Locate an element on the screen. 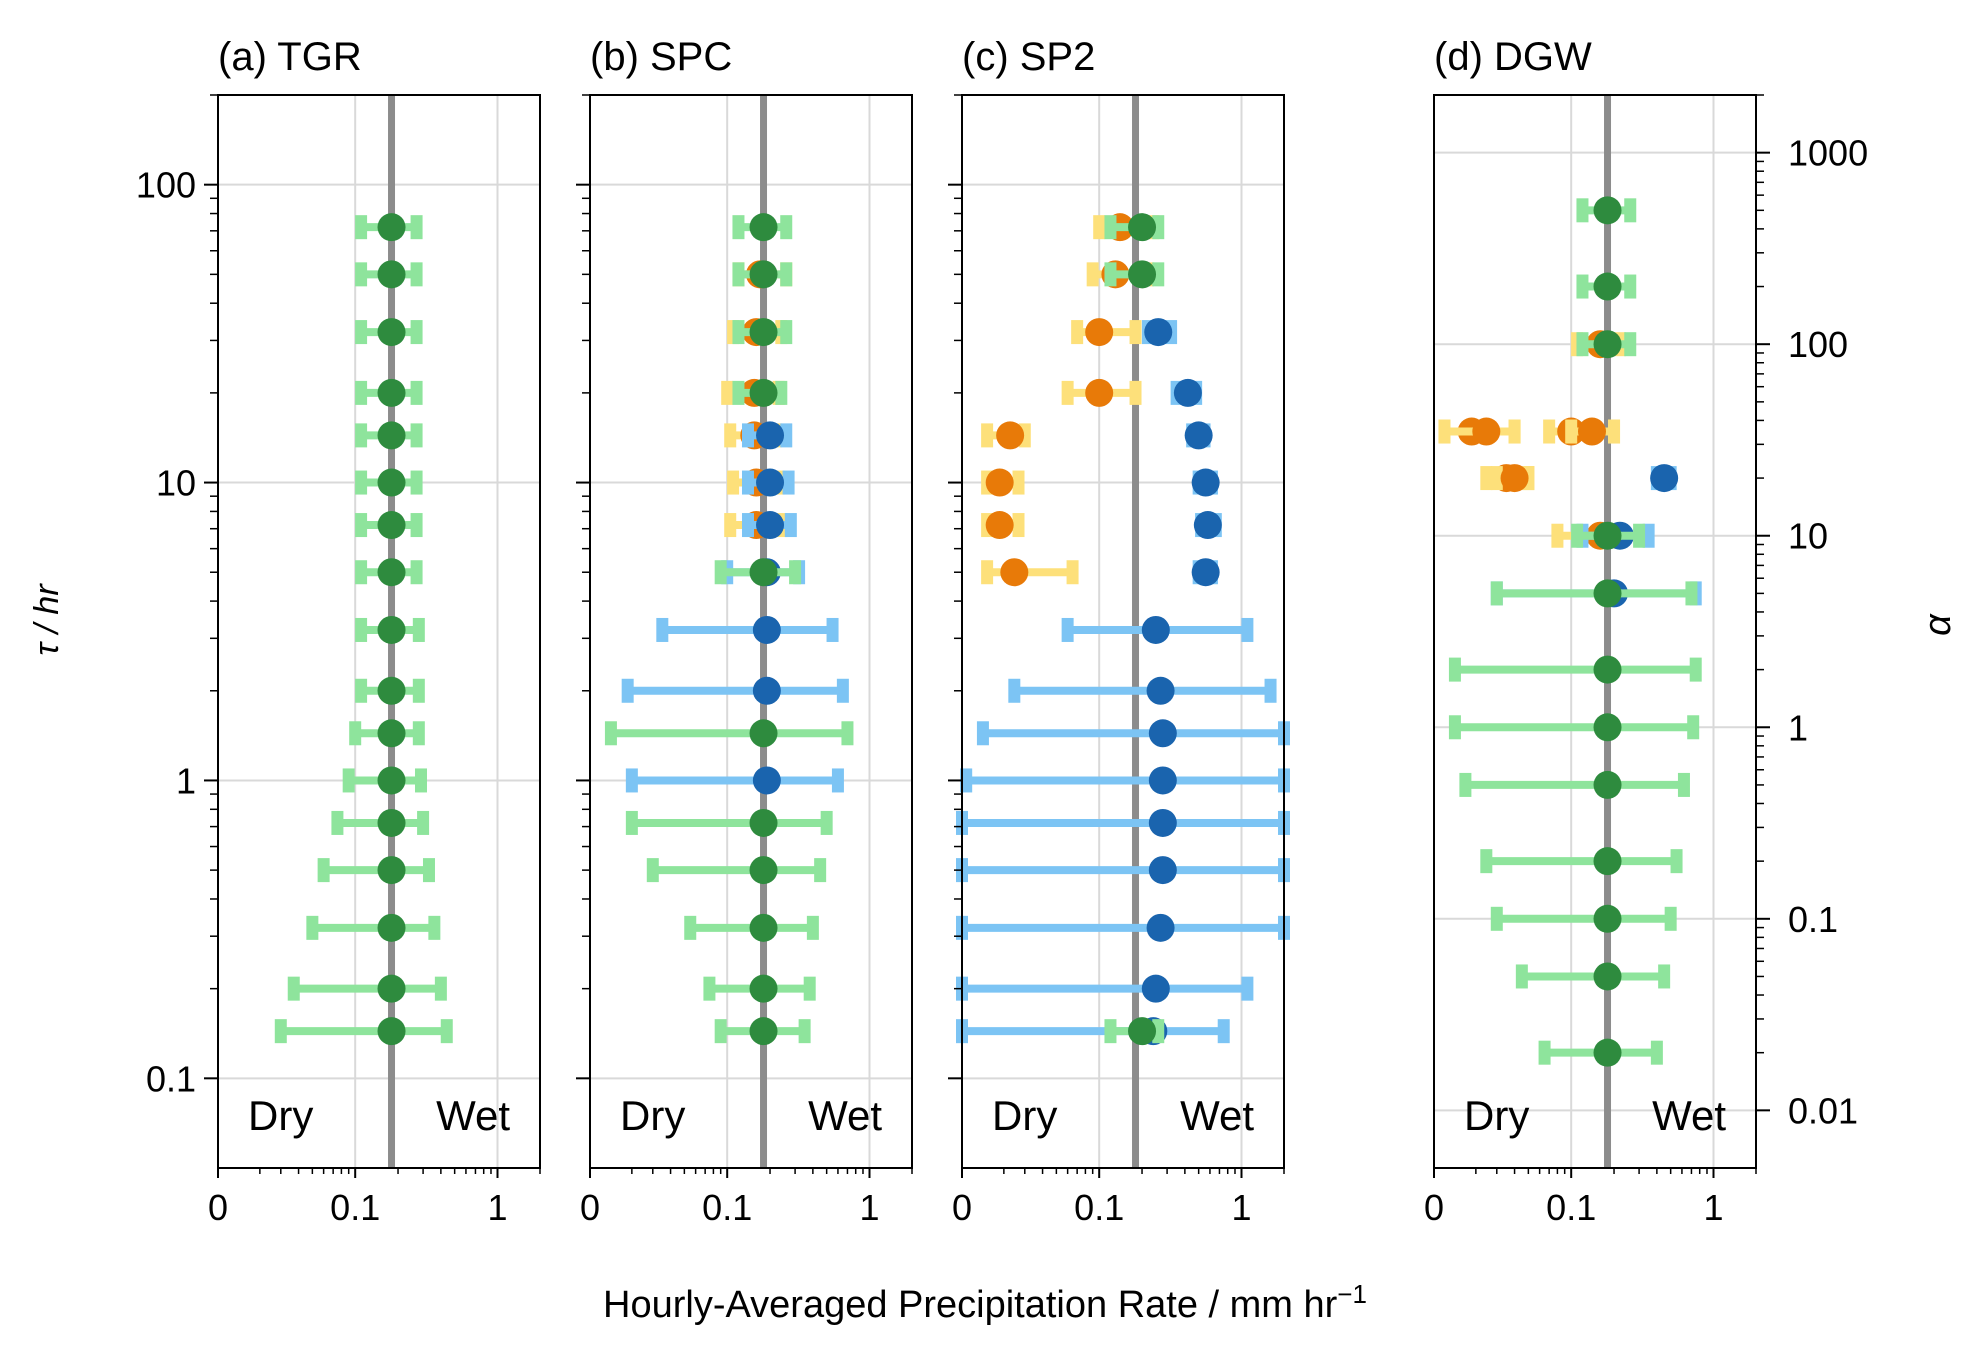 The width and height of the screenshot is (1987, 1370). annotation-dry: Dry is located at coordinates (1024, 1115).